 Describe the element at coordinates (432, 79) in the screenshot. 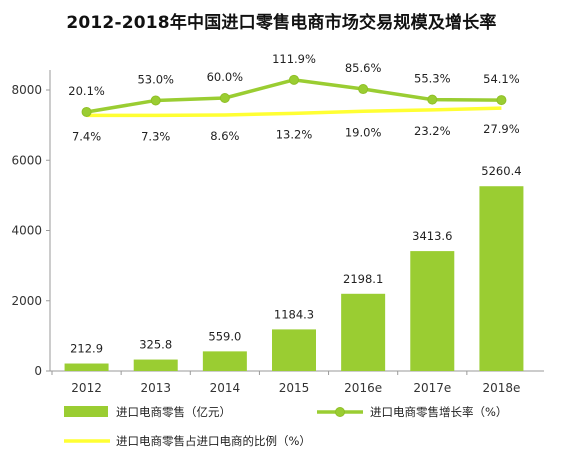

I see `growth-label: 55.3%` at that location.